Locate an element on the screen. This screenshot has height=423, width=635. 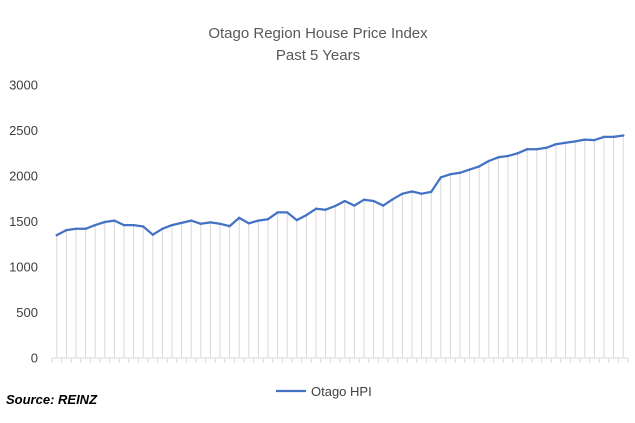
y-tick-label: 2500 is located at coordinates (23, 130).